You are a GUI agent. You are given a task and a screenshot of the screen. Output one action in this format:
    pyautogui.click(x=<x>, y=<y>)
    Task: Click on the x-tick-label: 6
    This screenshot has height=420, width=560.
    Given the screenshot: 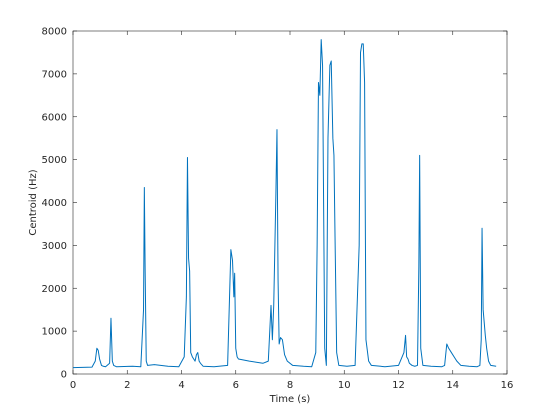 What is the action you would take?
    pyautogui.click(x=236, y=385)
    